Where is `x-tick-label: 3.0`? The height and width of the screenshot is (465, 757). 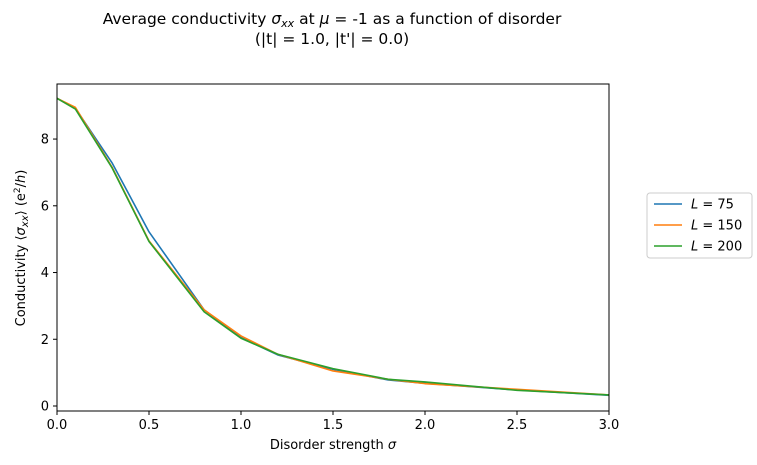
x-tick-label: 3.0 is located at coordinates (609, 425).